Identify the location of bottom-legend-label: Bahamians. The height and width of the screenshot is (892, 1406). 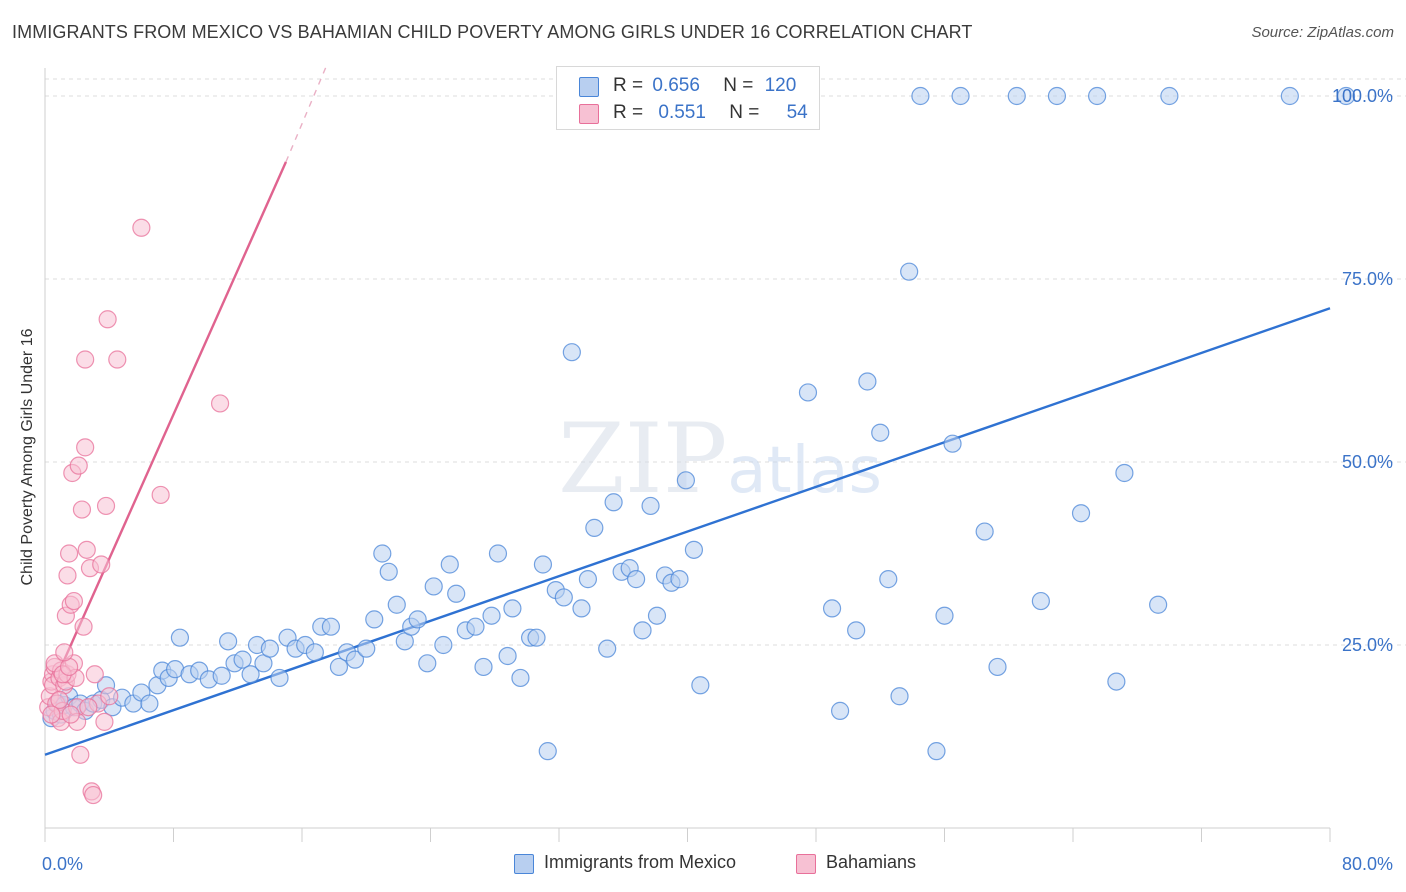
(871, 862).